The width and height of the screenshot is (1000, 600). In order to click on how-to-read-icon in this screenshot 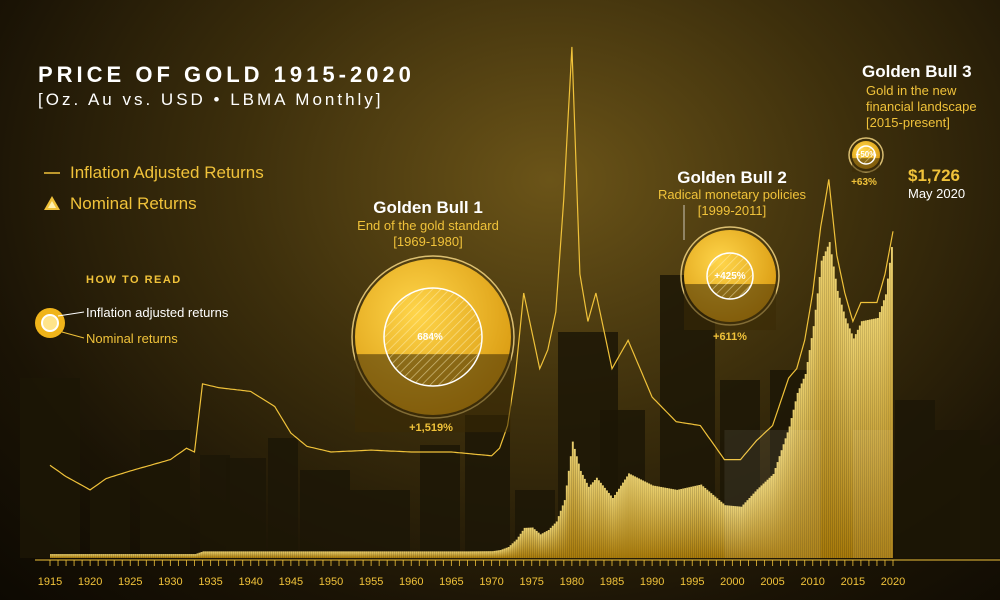, I will do `click(60, 323)`.